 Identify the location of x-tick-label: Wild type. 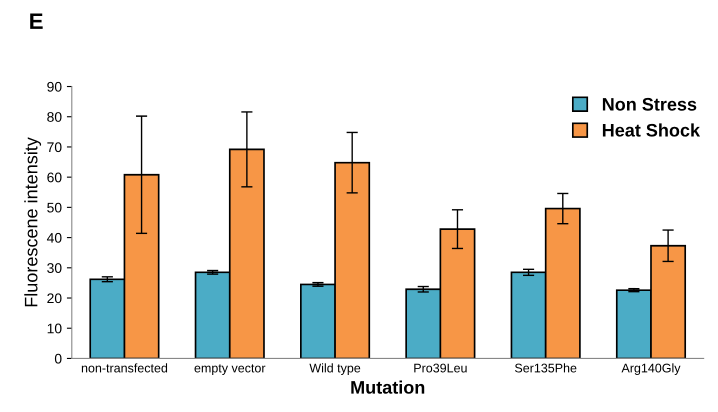
(334, 369).